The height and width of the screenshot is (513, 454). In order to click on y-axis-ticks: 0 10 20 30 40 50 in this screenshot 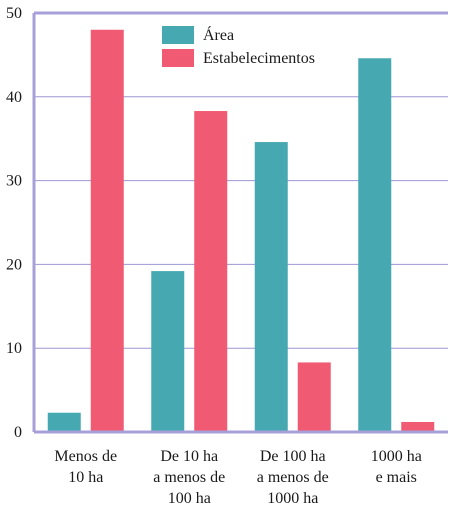, I will do `click(14, 223)`.